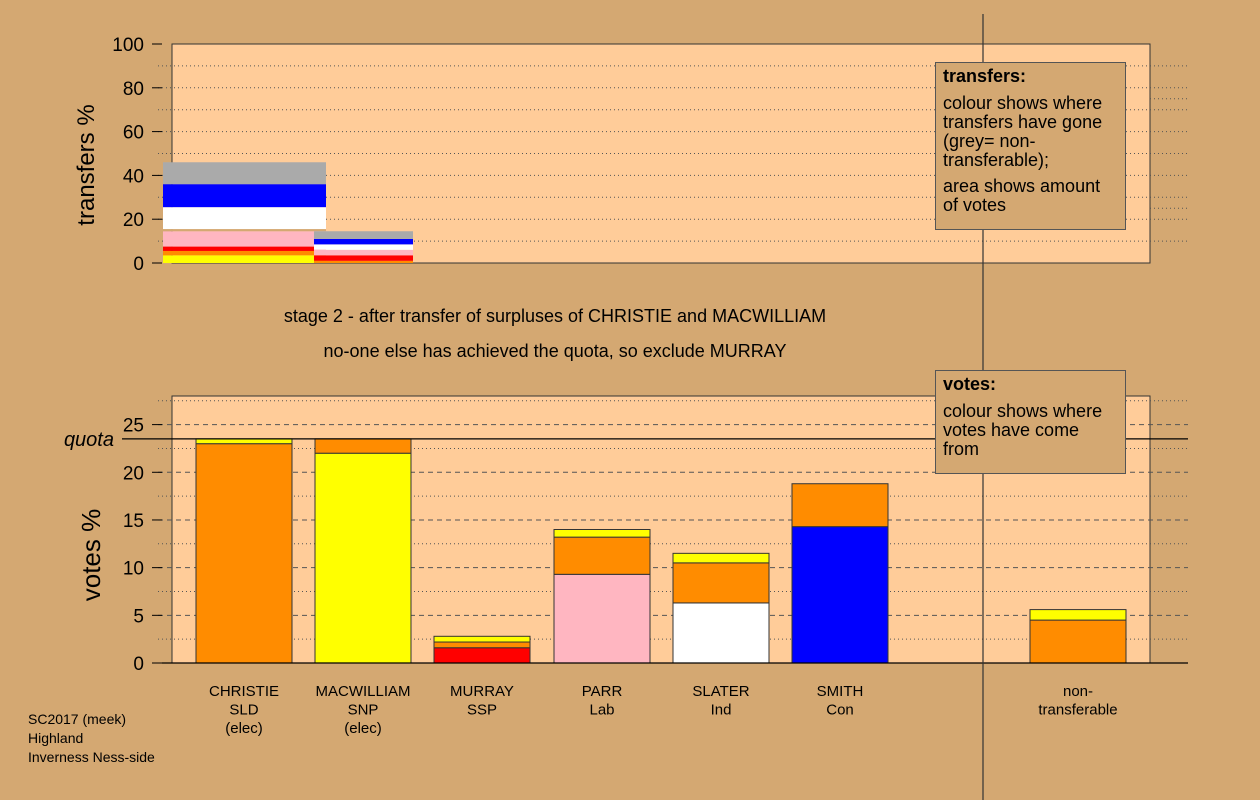 The height and width of the screenshot is (800, 1260). What do you see at coordinates (133, 133) in the screenshot?
I see `transfers-y-tick-label: 60` at bounding box center [133, 133].